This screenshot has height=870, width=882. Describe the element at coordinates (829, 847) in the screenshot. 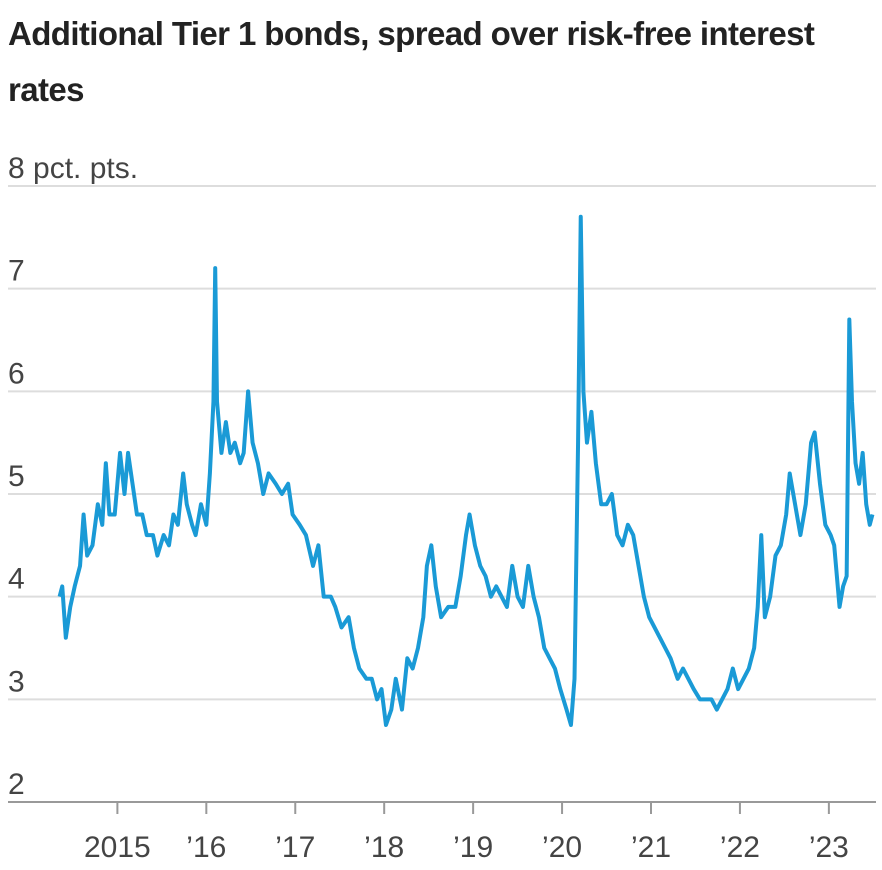

I see `x-tick-label: ’23` at that location.